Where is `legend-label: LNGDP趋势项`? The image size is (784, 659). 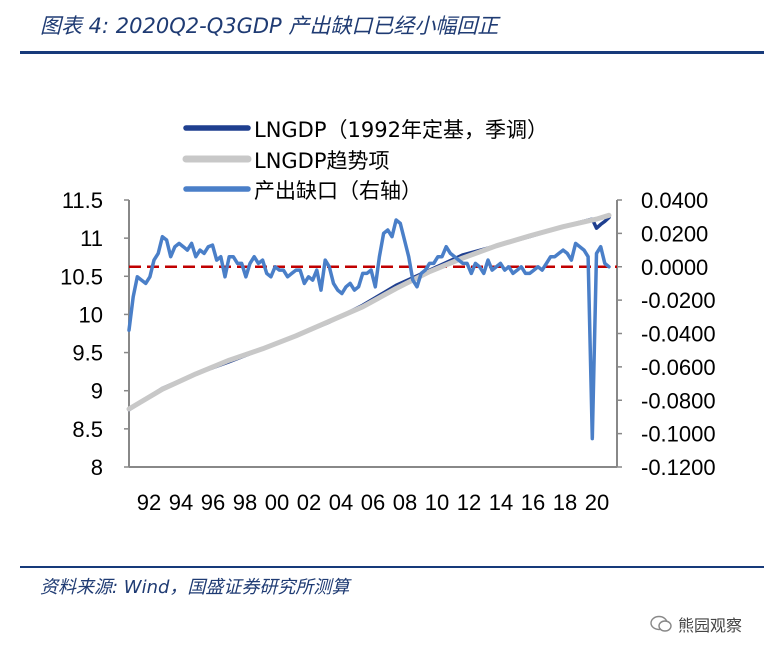 legend-label: LNGDP趋势项 is located at coordinates (322, 161).